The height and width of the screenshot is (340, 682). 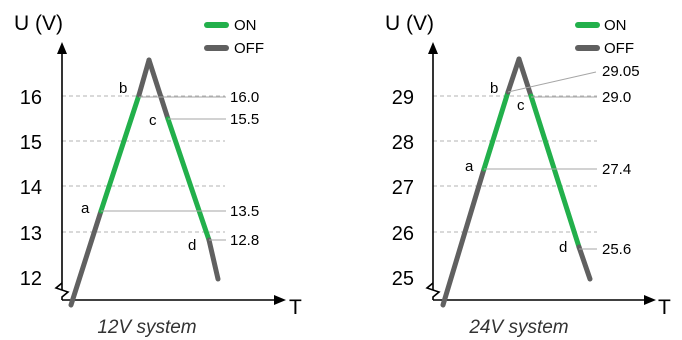 What do you see at coordinates (616, 169) in the screenshot?
I see `value-label-a: 27.4` at bounding box center [616, 169].